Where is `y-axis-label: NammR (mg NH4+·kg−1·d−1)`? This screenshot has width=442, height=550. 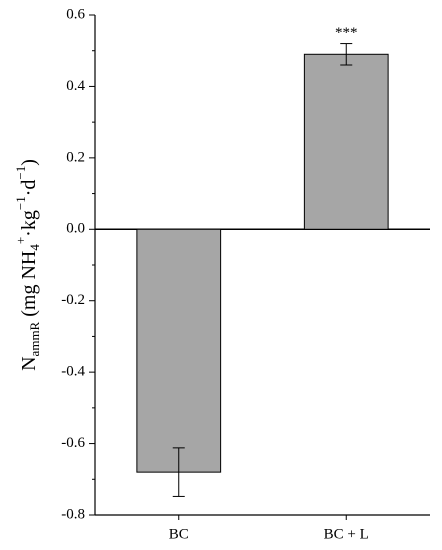
y-axis-label: NammR (mg NH4+·kg−1·d−1) is located at coordinates (27, 265).